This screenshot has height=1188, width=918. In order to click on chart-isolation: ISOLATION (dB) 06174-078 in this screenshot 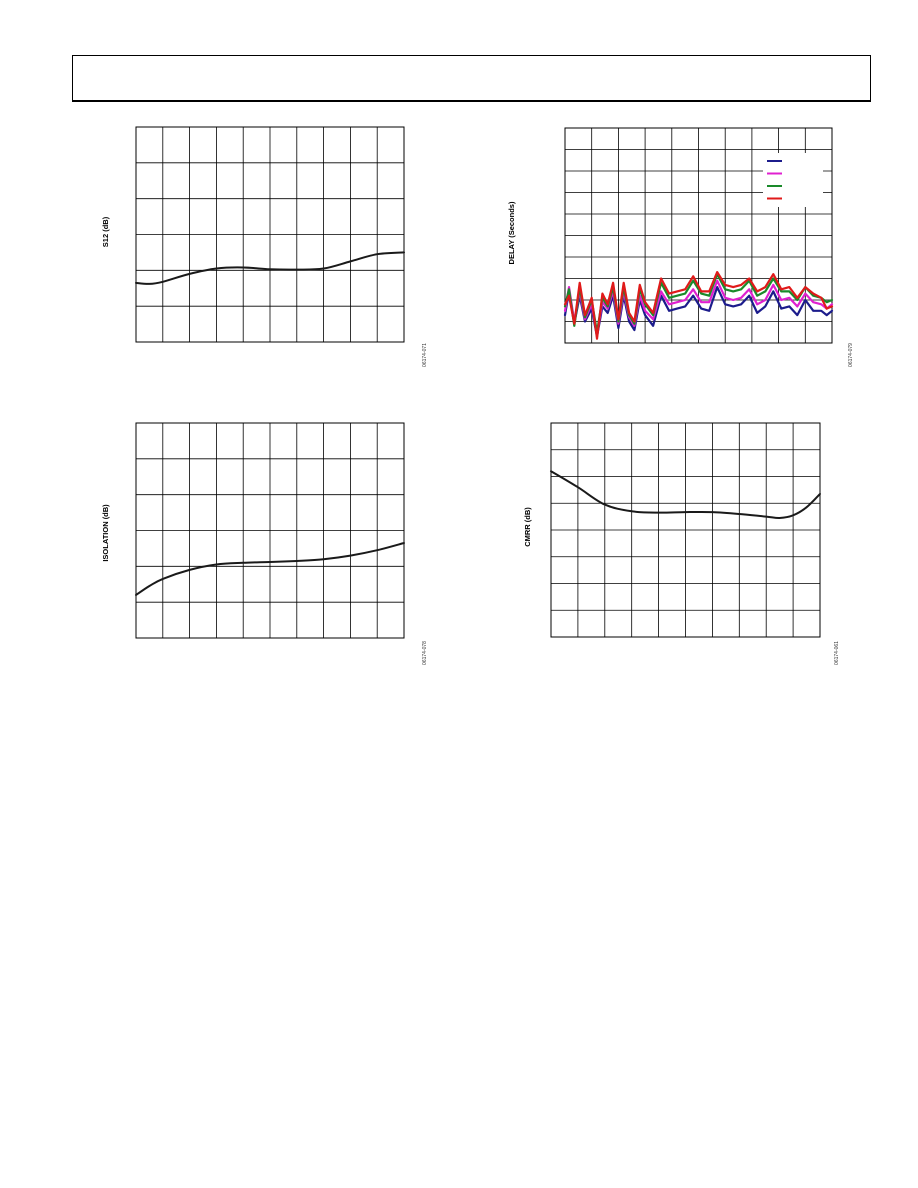, I will do `click(264, 543)`.